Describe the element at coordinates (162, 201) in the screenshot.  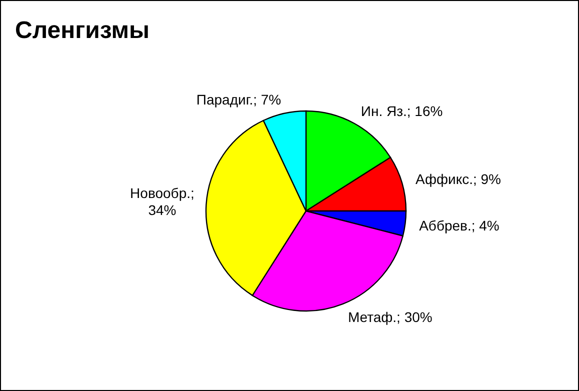
I see `slice-label: Новообр.; 34%` at that location.